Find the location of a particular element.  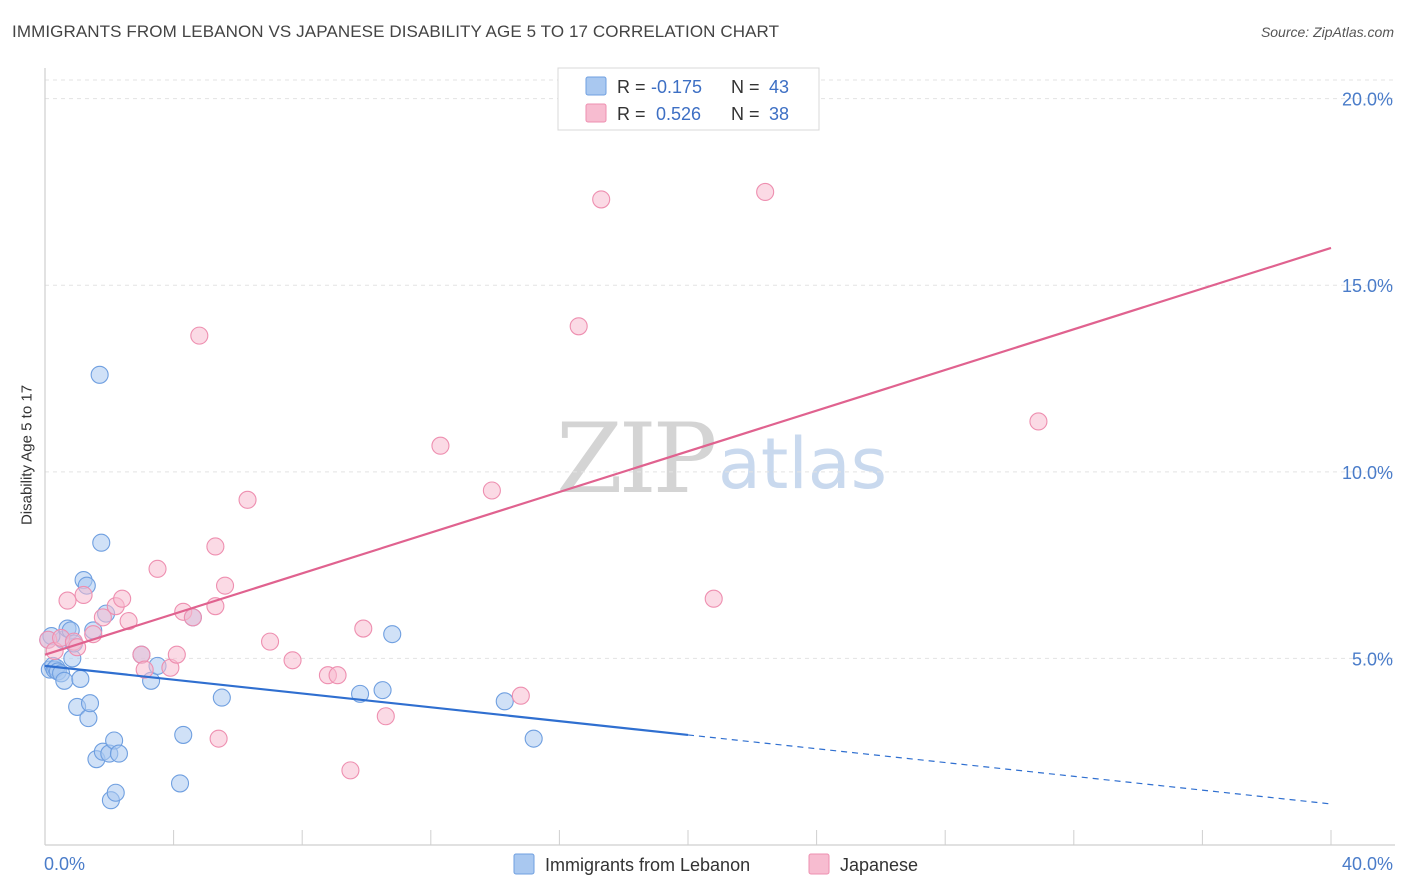

y-tick-label-0: 5.0% is located at coordinates (1372, 659).